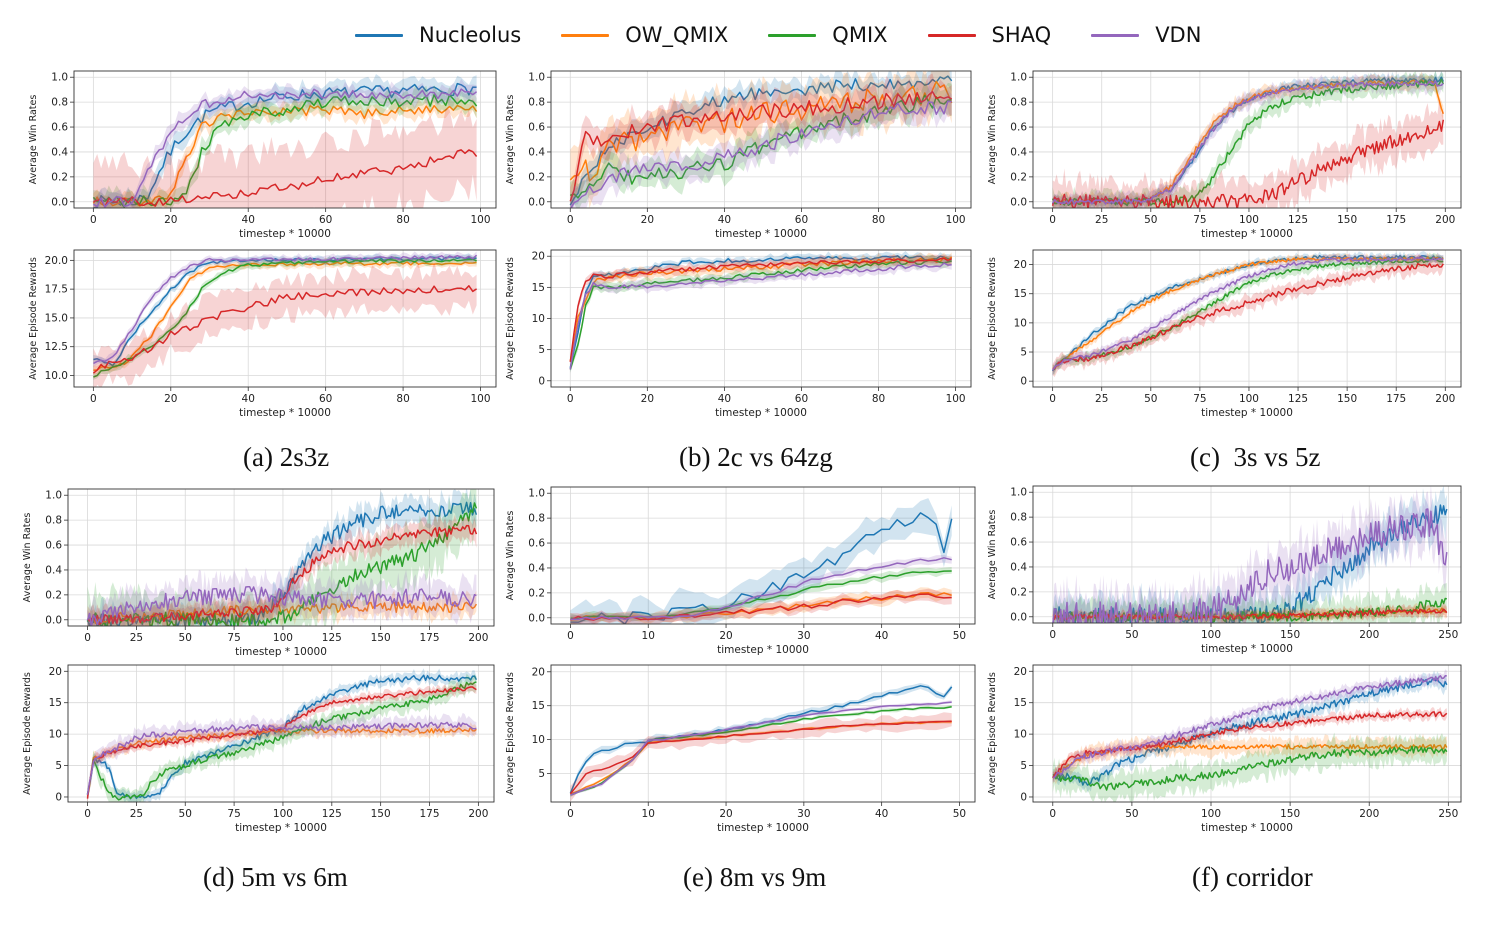  Describe the element at coordinates (470, 35) in the screenshot. I see `legend-label: Nucleolus` at that location.